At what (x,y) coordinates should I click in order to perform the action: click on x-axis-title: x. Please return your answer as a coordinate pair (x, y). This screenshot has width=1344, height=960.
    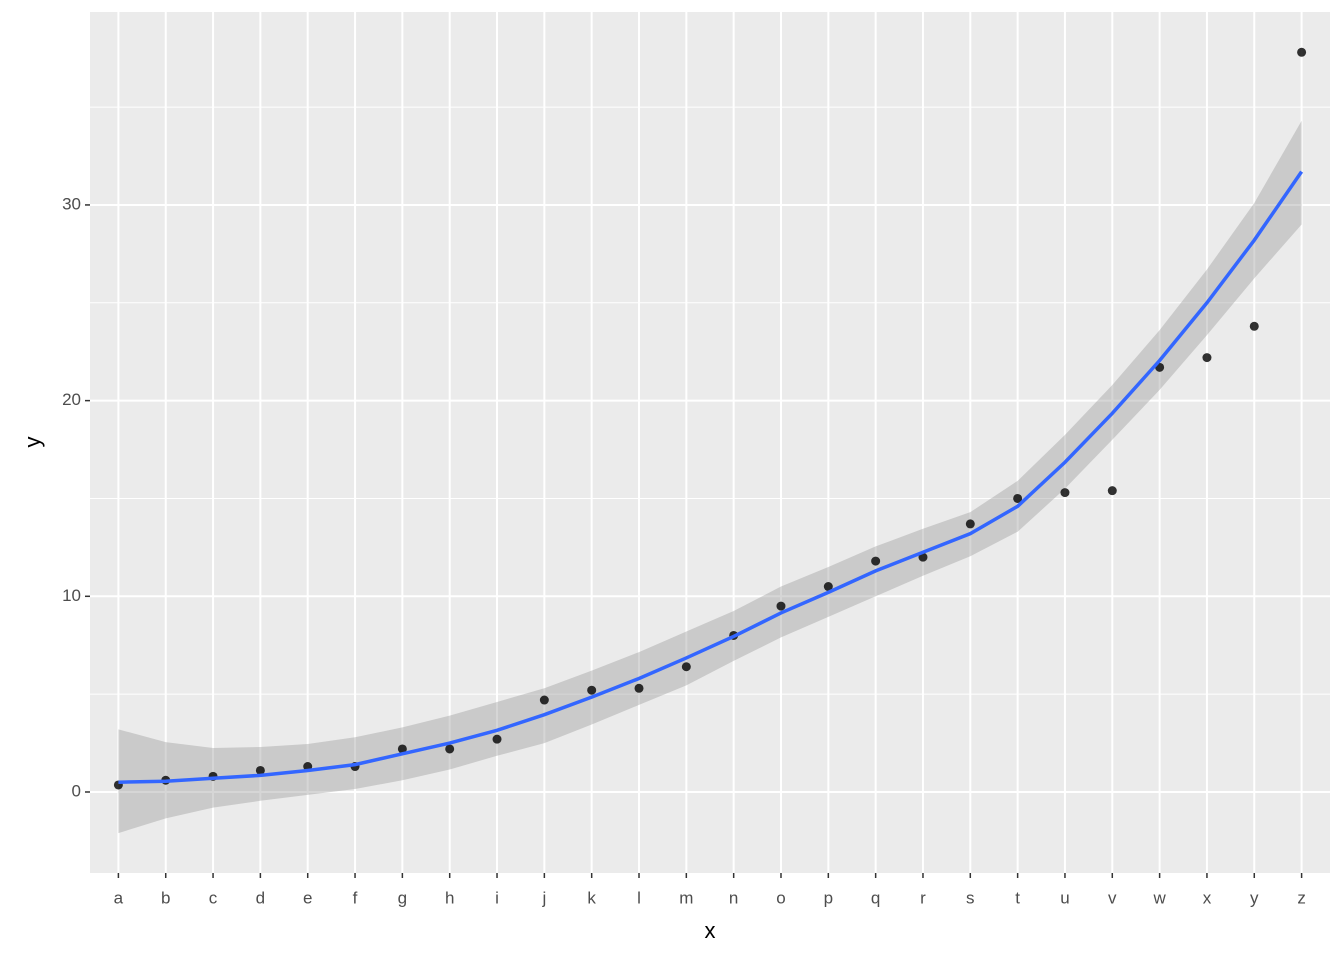
    Looking at the image, I should click on (710, 930).